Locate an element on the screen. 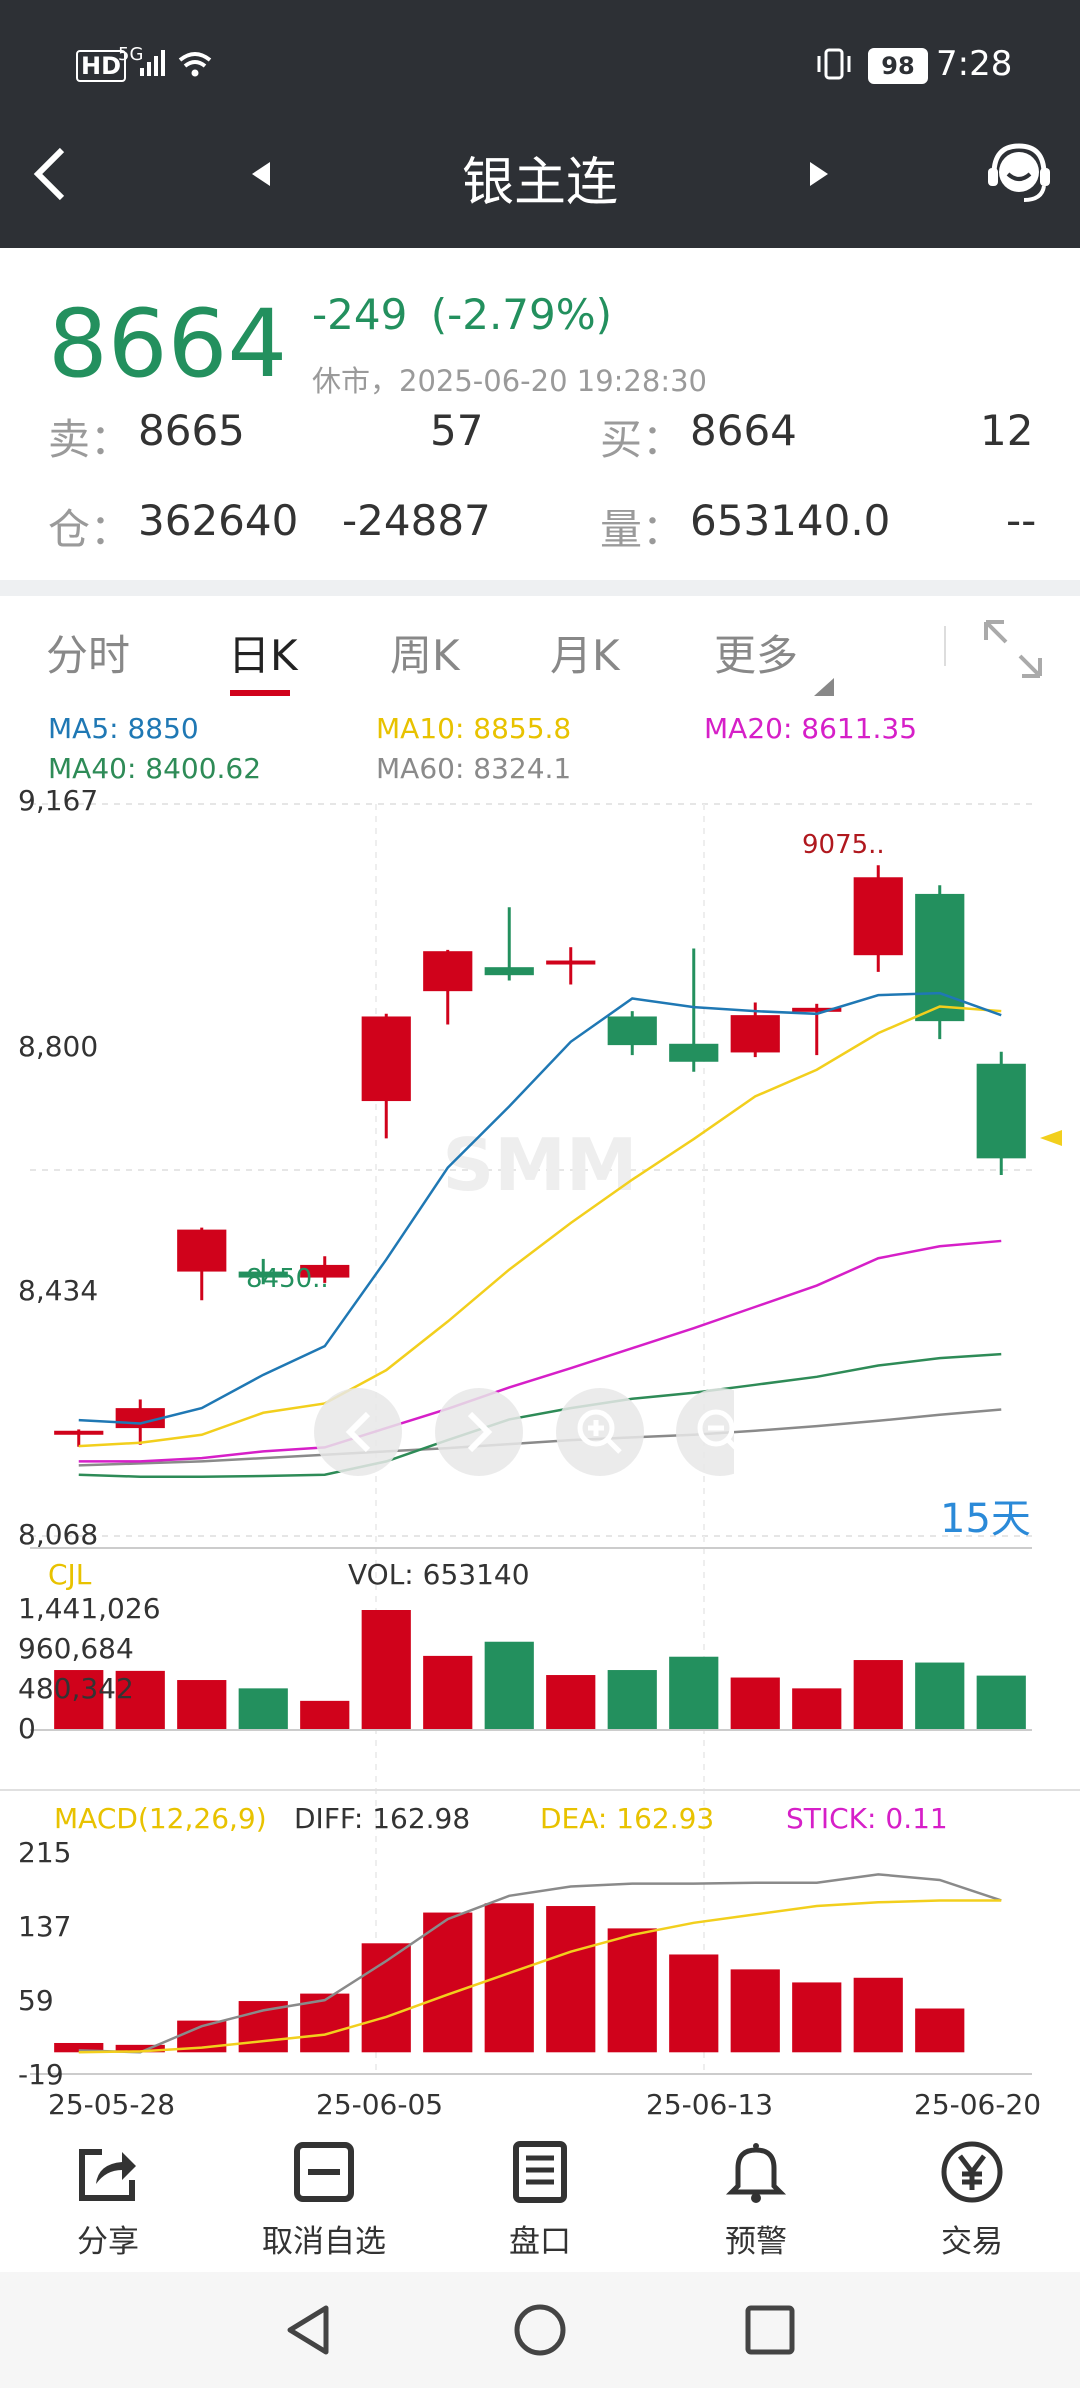 The height and width of the screenshot is (2388, 1080). tab-daily-k: 日K is located at coordinates (263, 655).